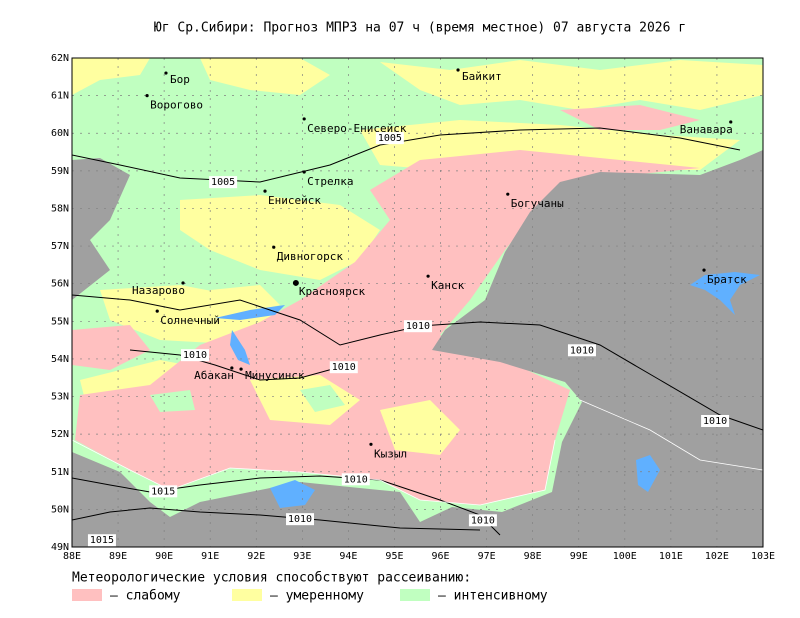  Describe the element at coordinates (60, 321) in the screenshot. I see `lat-tick-label: 55N` at that location.